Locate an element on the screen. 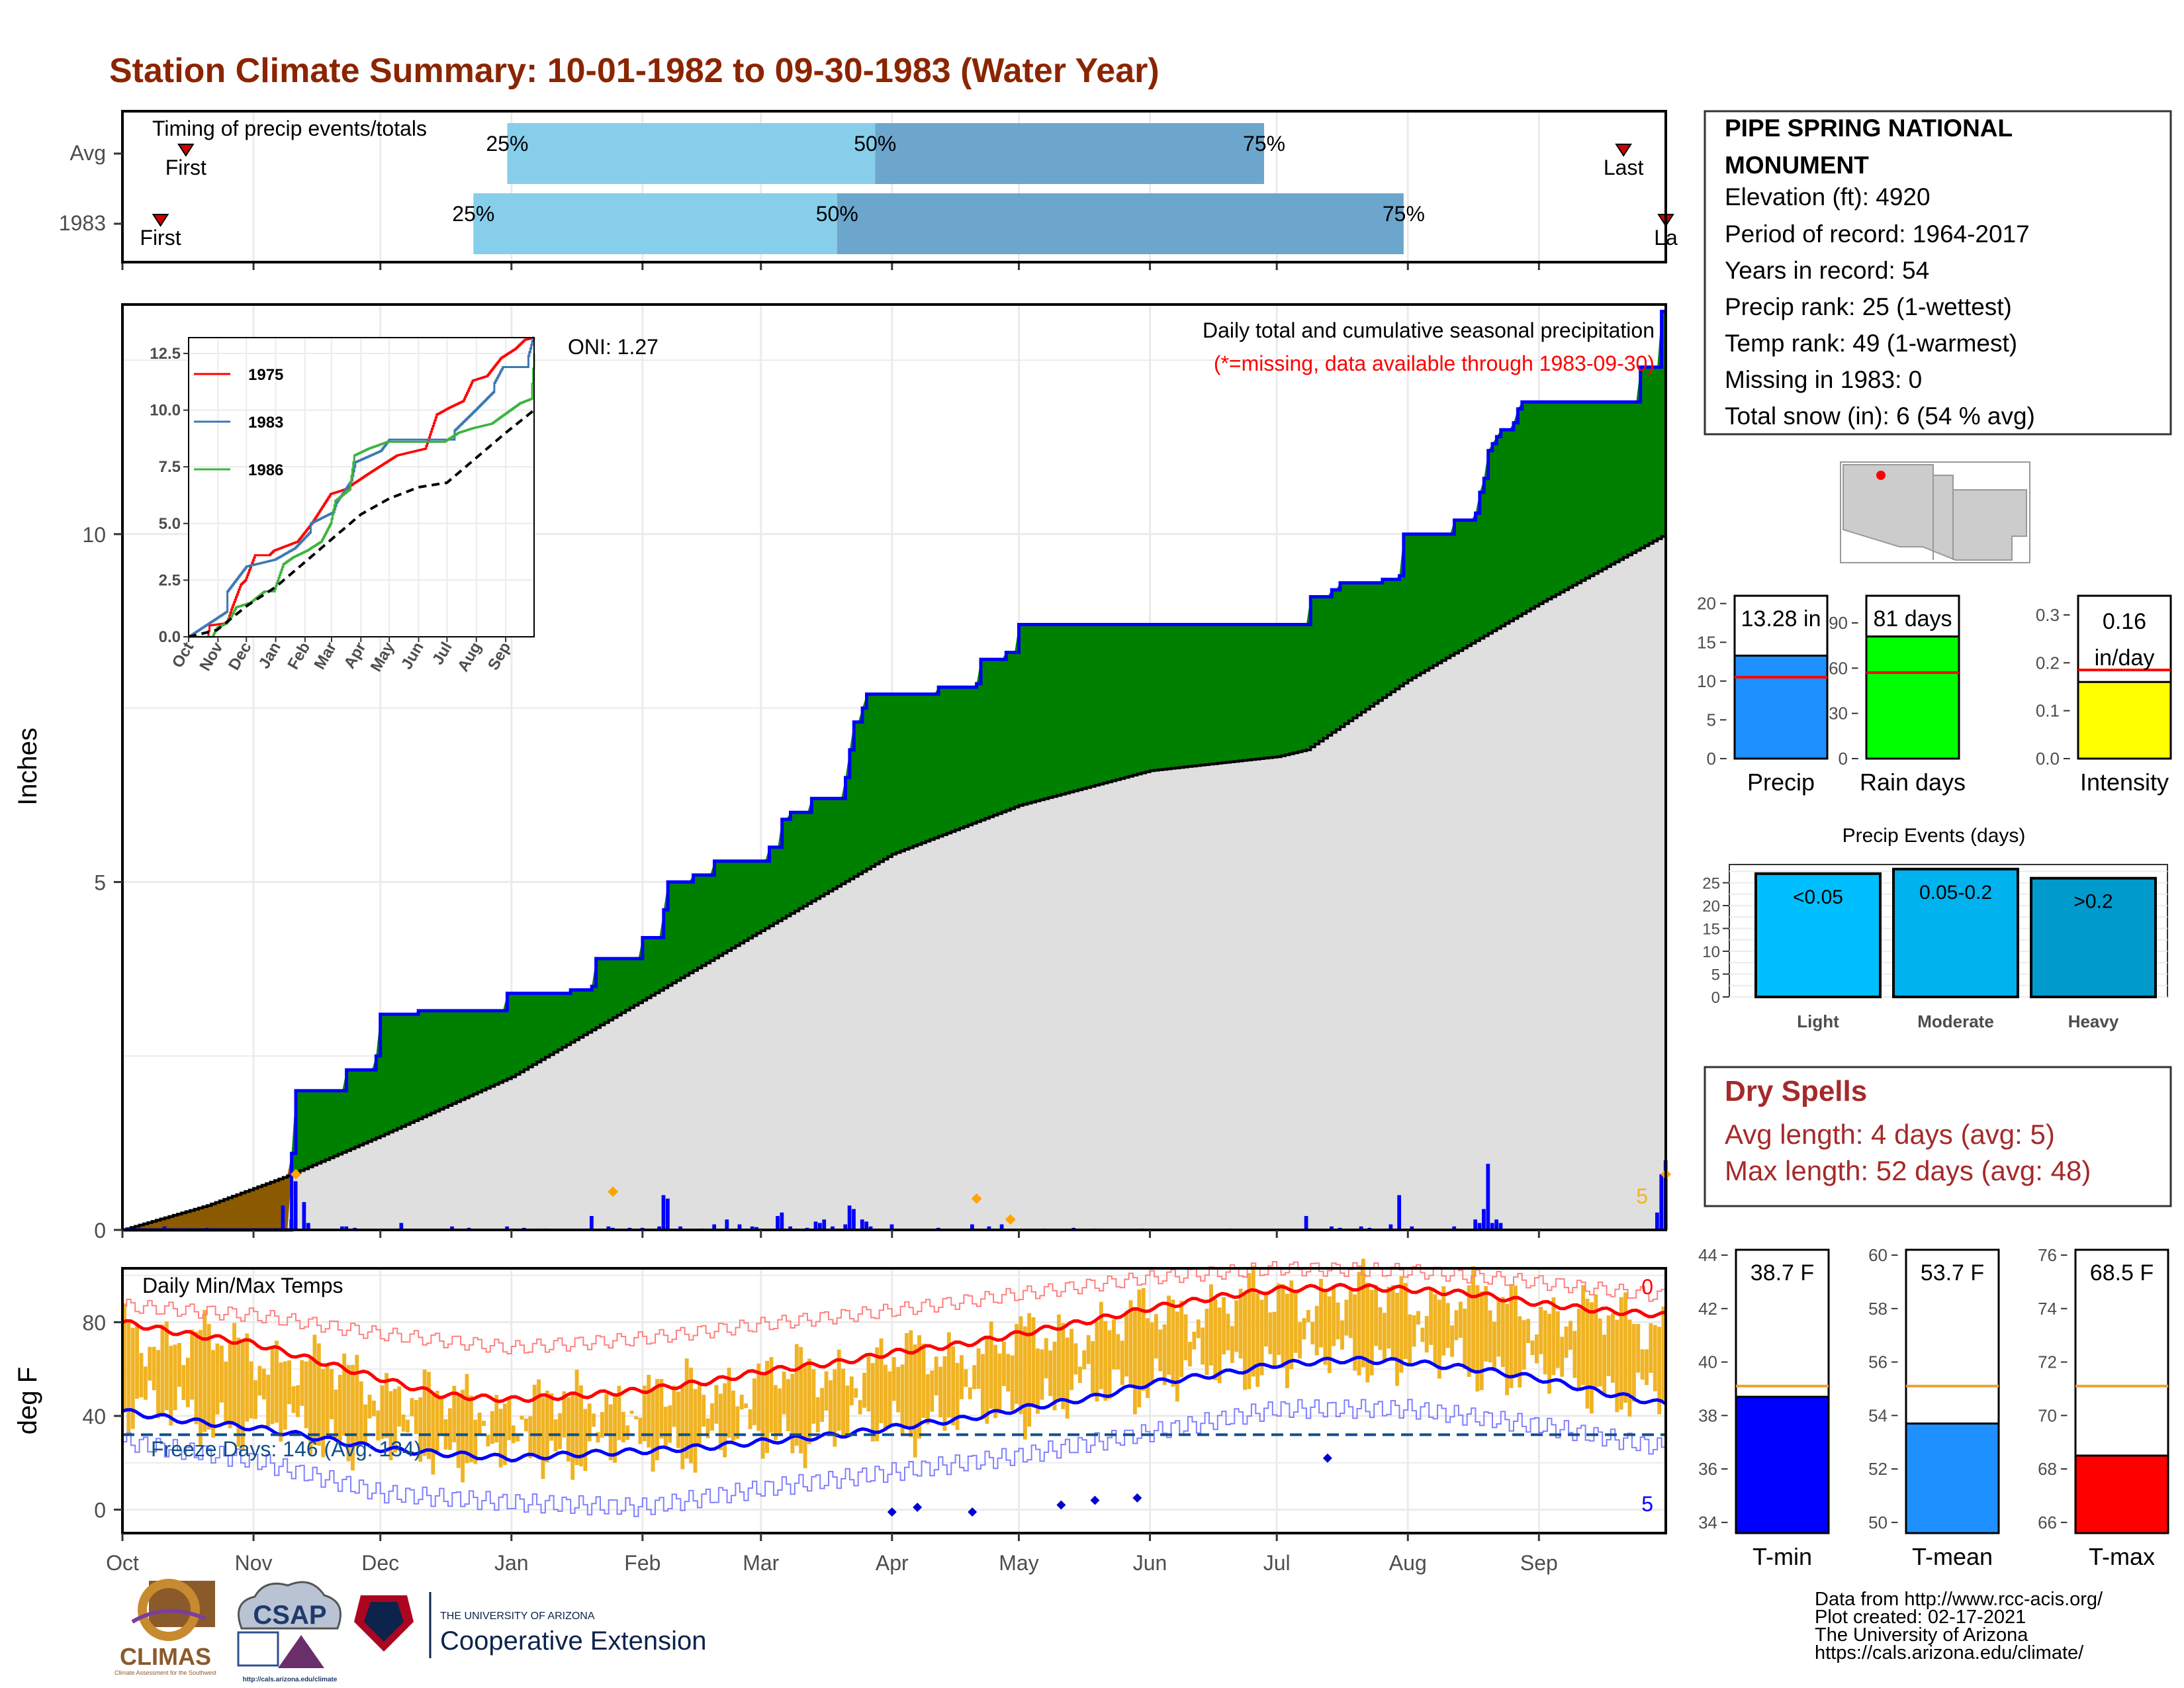 This screenshot has height=1688, width=2184. station-name-line1: PIPE SPRING NATIONAL is located at coordinates (1869, 128).